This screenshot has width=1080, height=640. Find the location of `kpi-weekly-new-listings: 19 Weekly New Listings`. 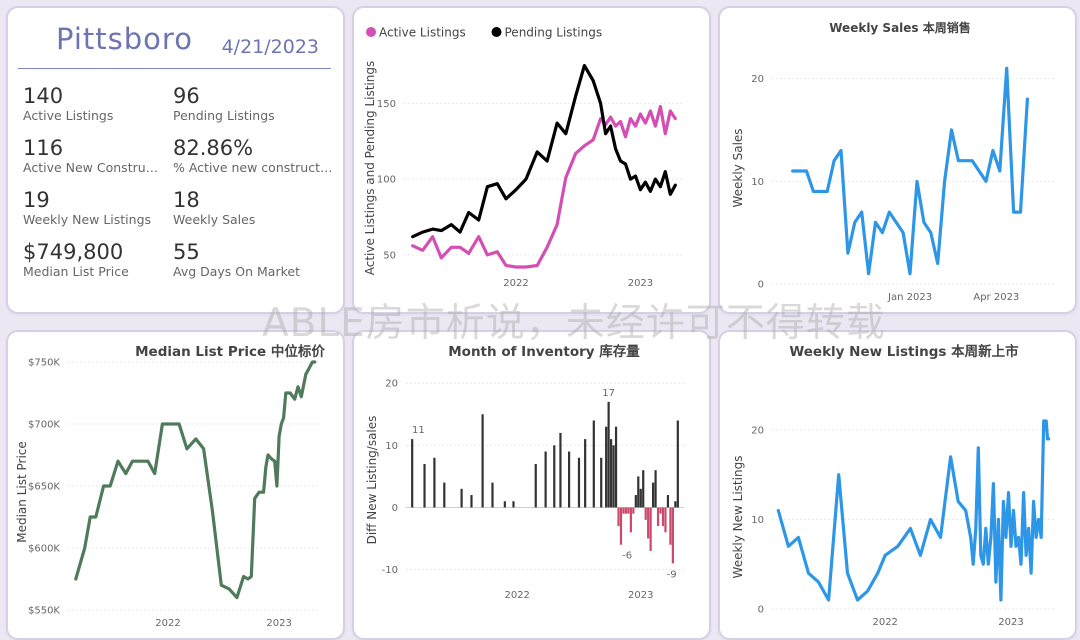

kpi-weekly-new-listings: 19 Weekly New Listings is located at coordinates (103, 207).